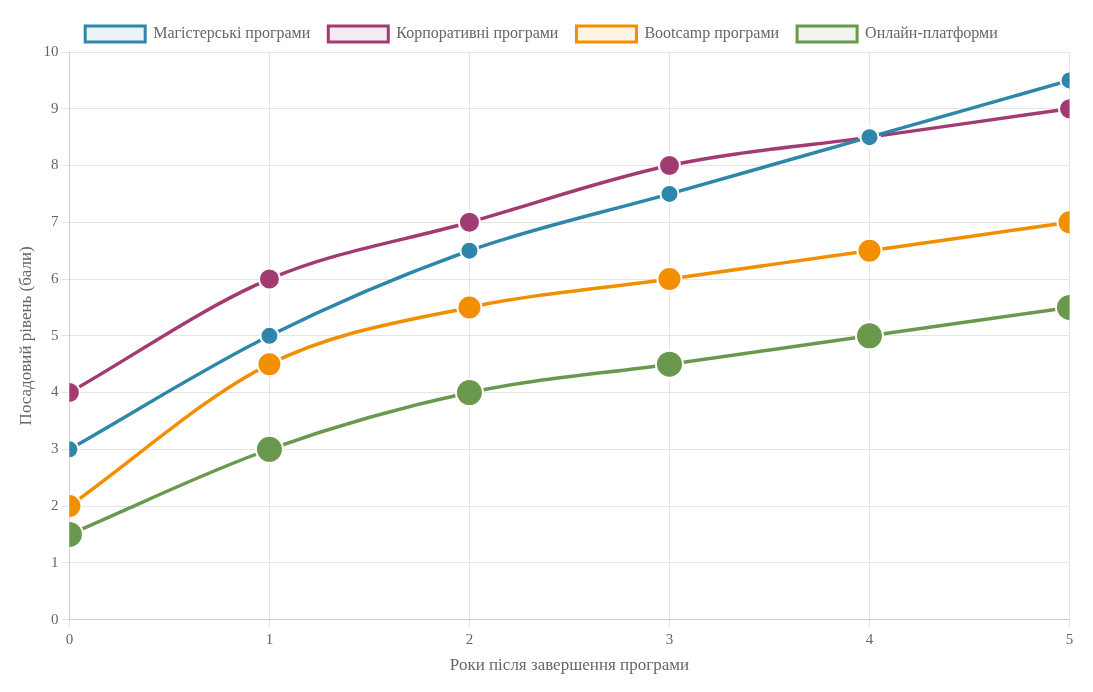 This screenshot has width=1093, height=692. I want to click on y-axis-title: Посадовий рівень (бали), so click(25, 336).